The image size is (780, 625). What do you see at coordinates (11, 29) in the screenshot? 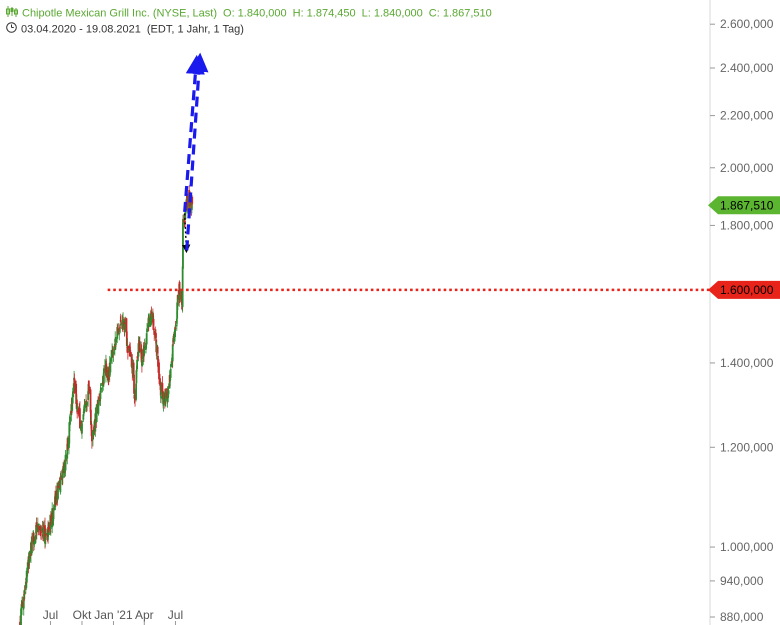
I see `clock-icon` at bounding box center [11, 29].